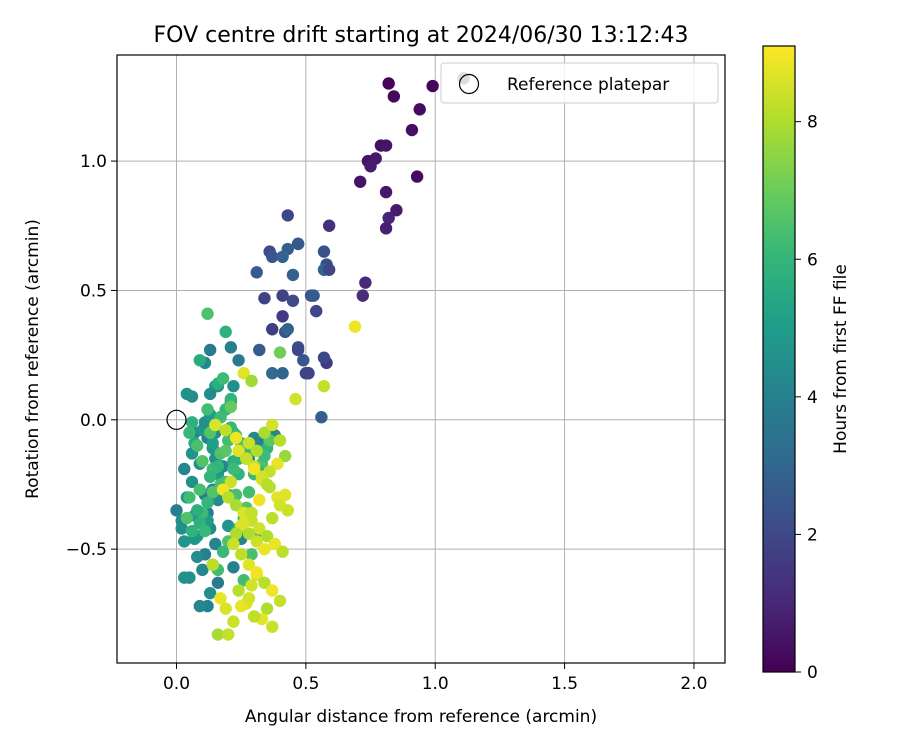  Describe the element at coordinates (779, 359) in the screenshot. I see `colorbar-fill` at that location.